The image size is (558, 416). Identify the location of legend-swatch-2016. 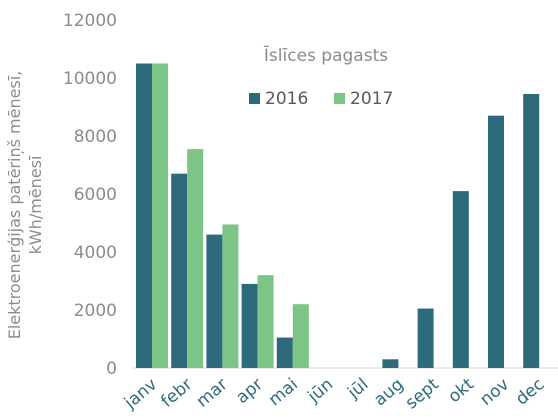
(254, 98).